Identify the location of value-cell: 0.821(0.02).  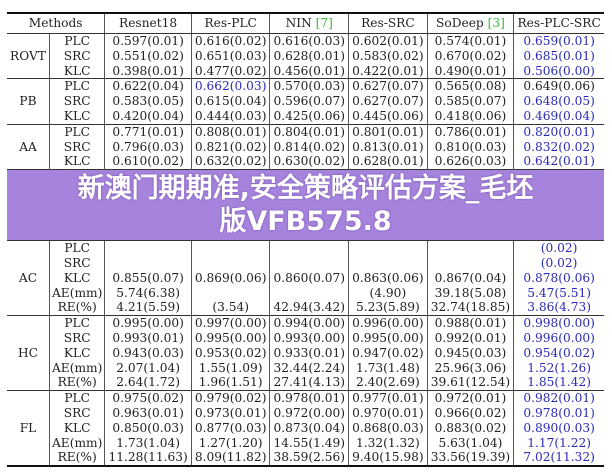
(230, 147).